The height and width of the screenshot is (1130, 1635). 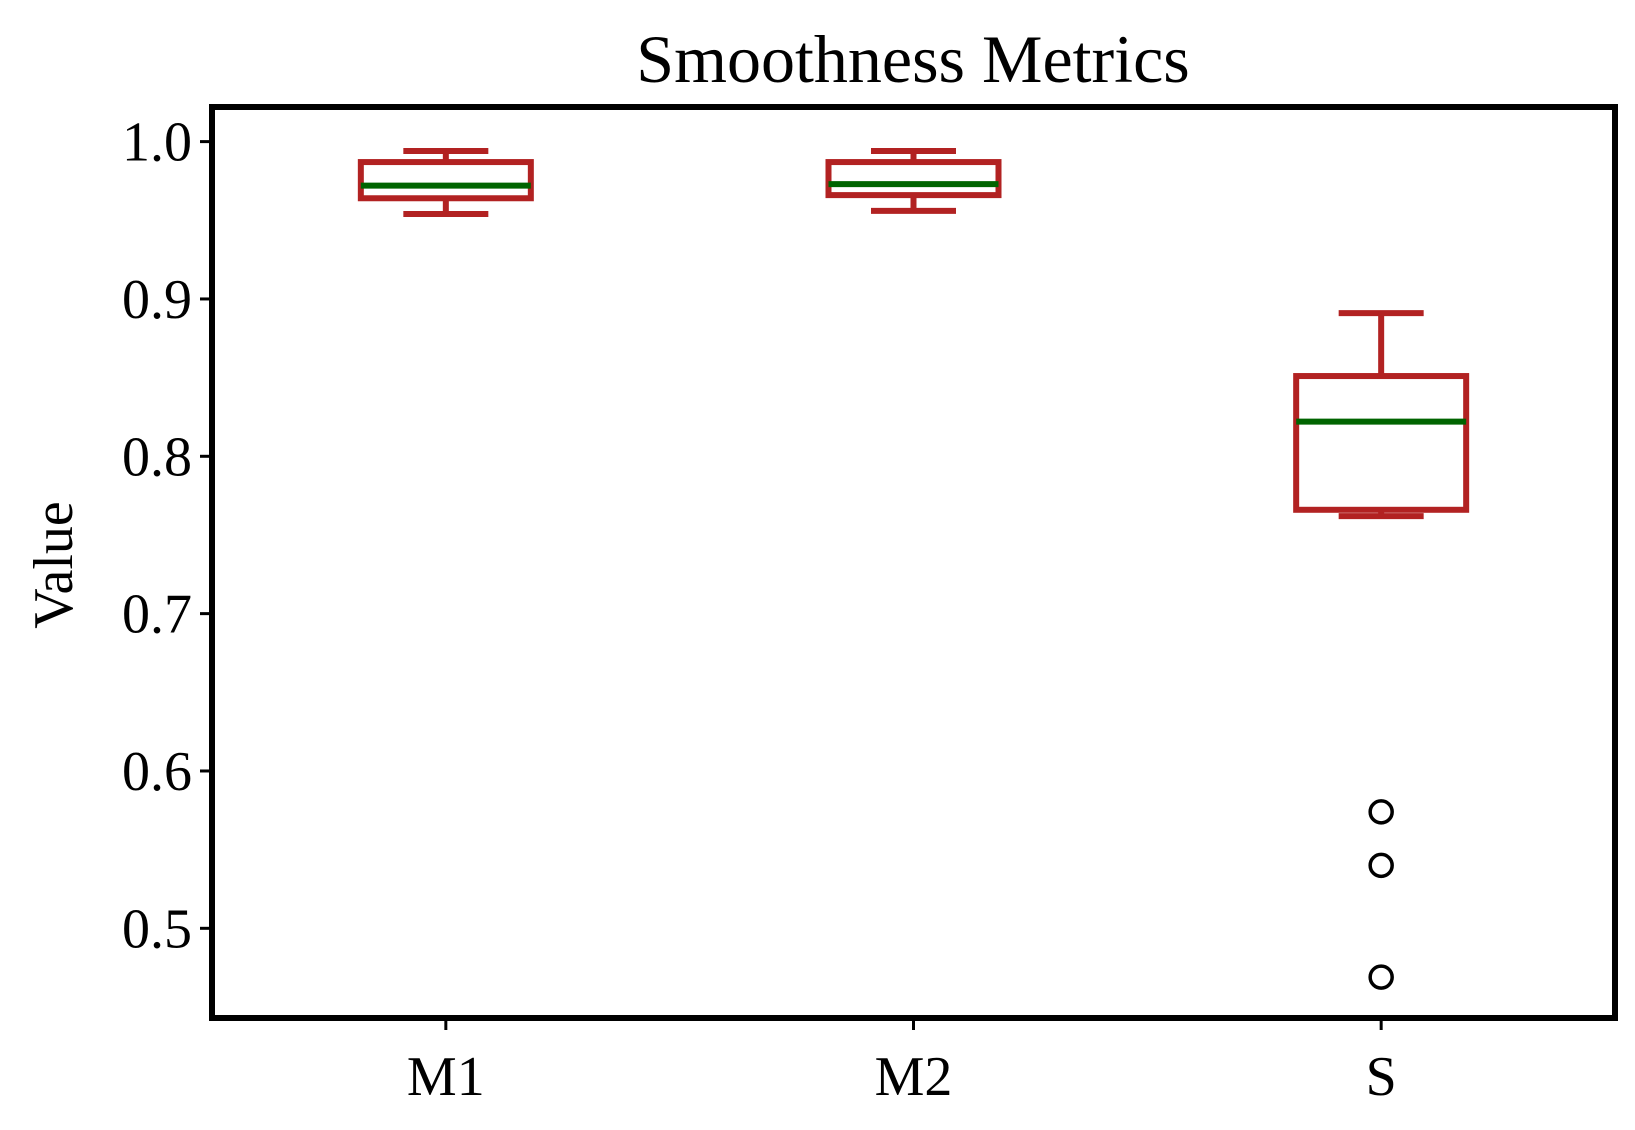 What do you see at coordinates (446, 1077) in the screenshot?
I see `x-tick-label: M1` at bounding box center [446, 1077].